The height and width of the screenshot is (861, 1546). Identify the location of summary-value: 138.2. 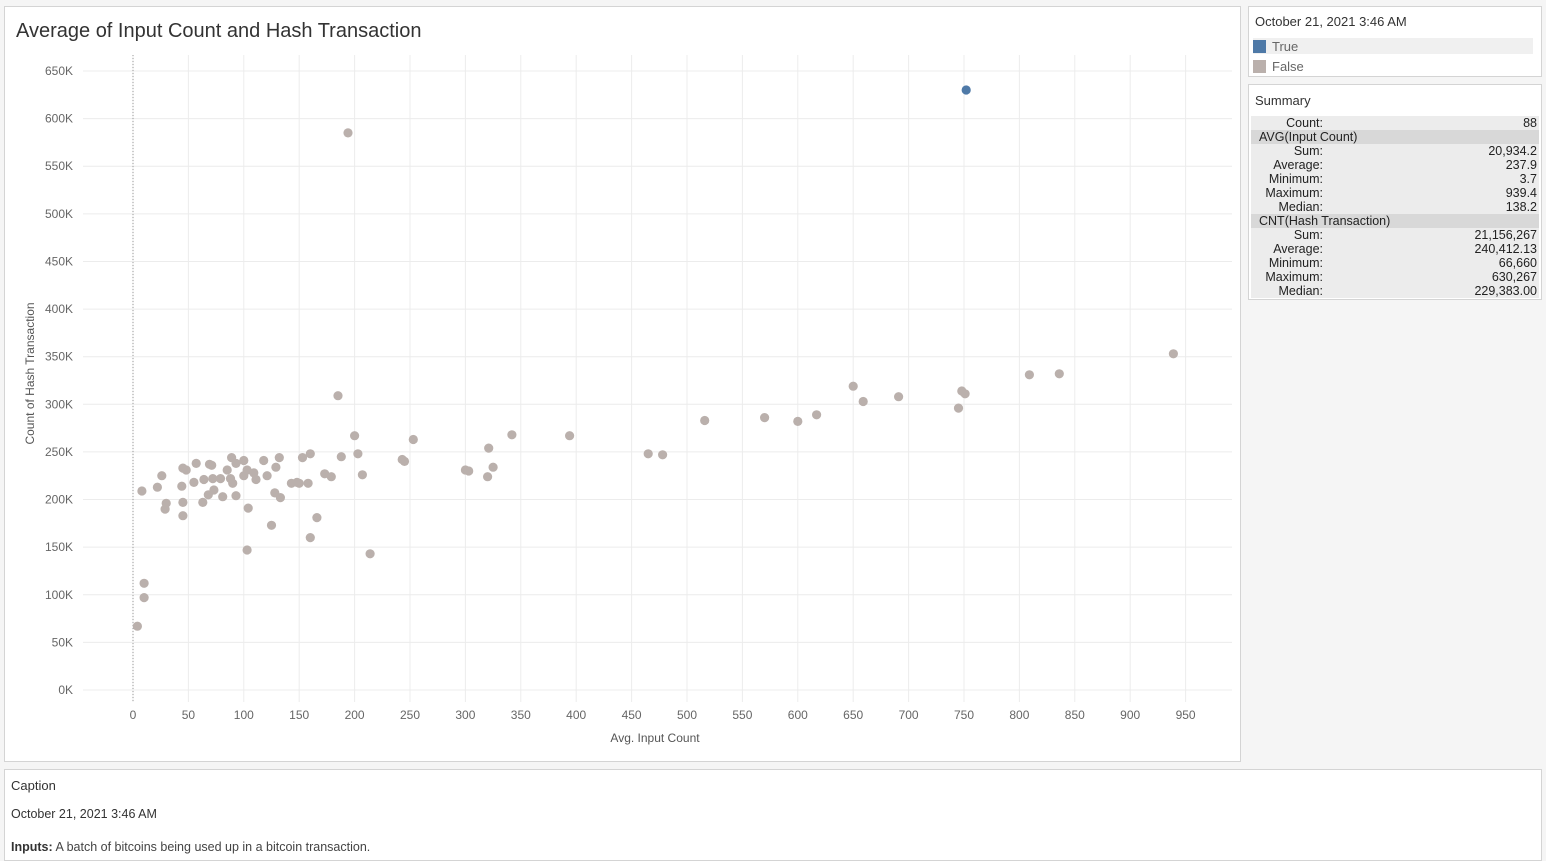
(1521, 207).